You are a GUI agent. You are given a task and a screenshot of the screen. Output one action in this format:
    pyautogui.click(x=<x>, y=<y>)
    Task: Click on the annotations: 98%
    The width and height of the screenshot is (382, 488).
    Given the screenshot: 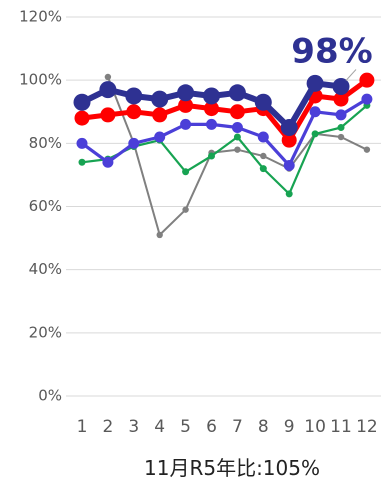 What is the action you would take?
    pyautogui.click(x=332, y=56)
    